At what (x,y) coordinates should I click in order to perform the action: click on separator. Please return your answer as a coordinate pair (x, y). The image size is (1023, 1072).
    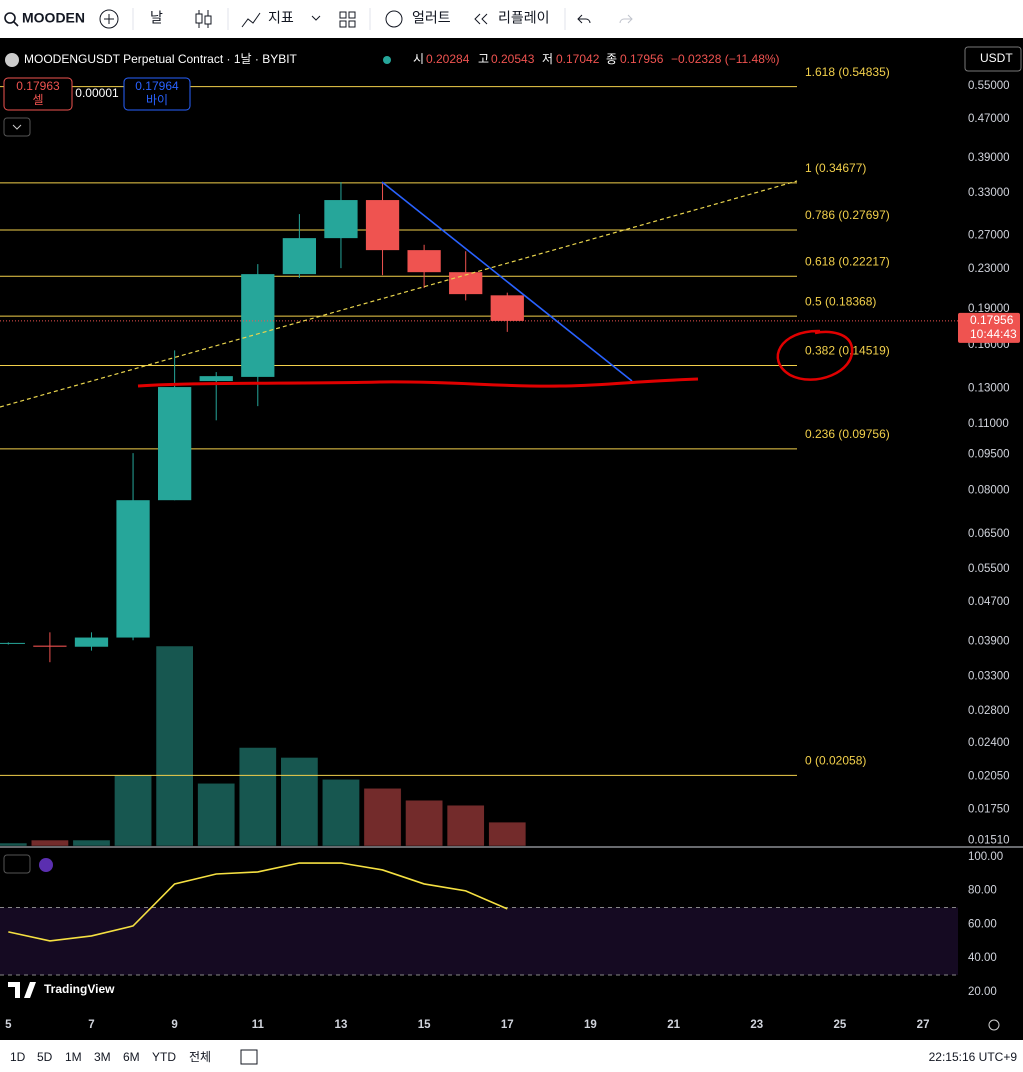
    Looking at the image, I should click on (349, 19).